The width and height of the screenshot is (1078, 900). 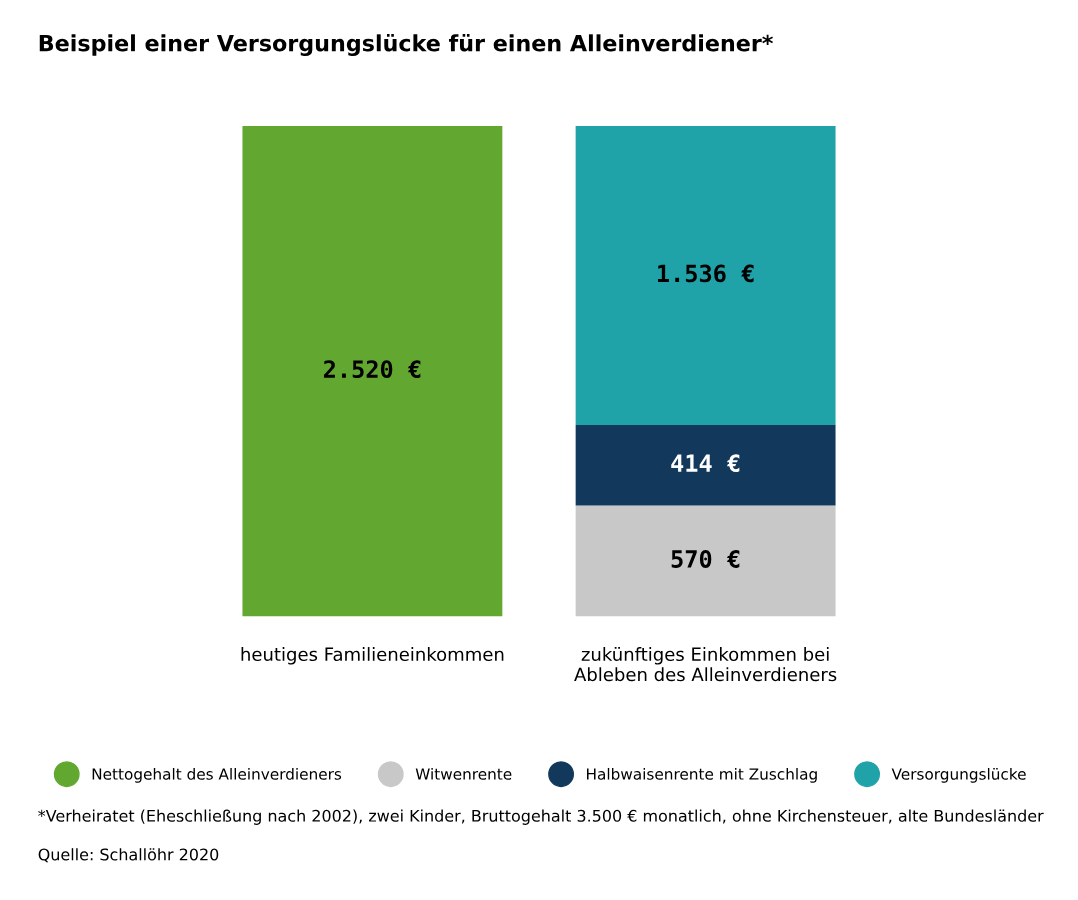 What do you see at coordinates (128, 855) in the screenshot?
I see `source-note: Quelle: Schallöhr 2020` at bounding box center [128, 855].